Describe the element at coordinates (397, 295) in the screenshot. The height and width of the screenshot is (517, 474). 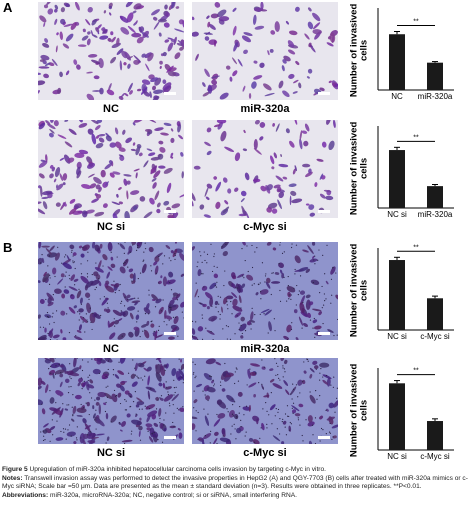
I see `bar` at that location.